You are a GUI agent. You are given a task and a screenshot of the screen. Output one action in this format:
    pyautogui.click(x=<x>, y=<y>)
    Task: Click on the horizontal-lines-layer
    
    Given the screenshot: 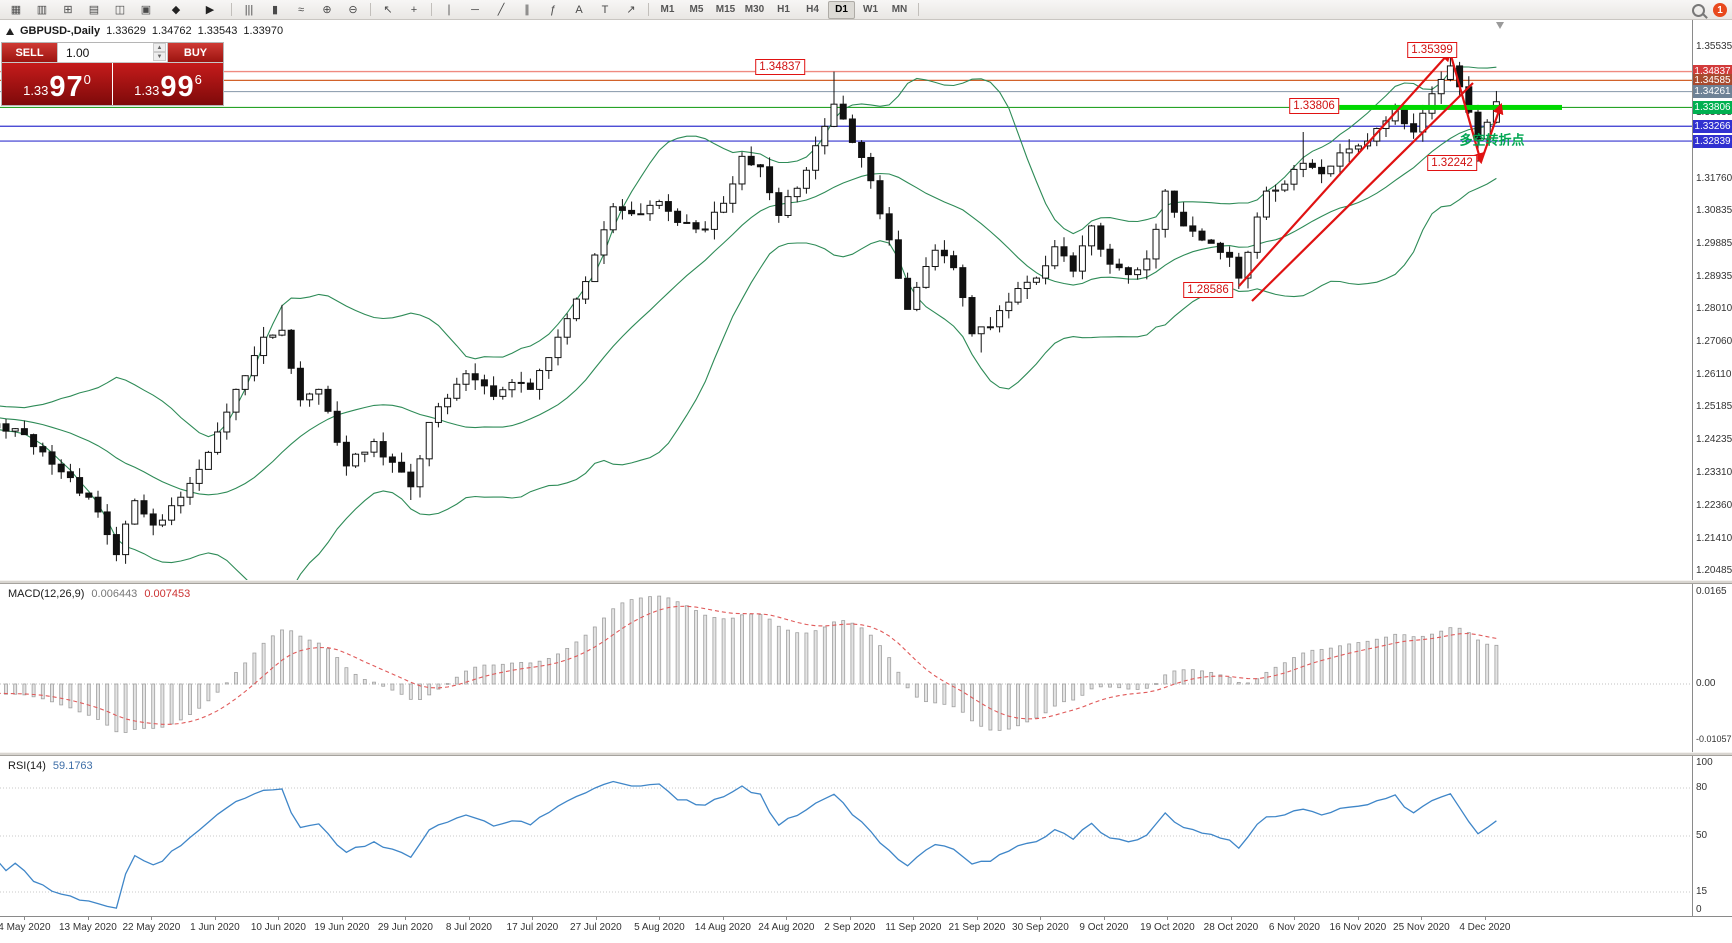 What is the action you would take?
    pyautogui.click(x=846, y=106)
    